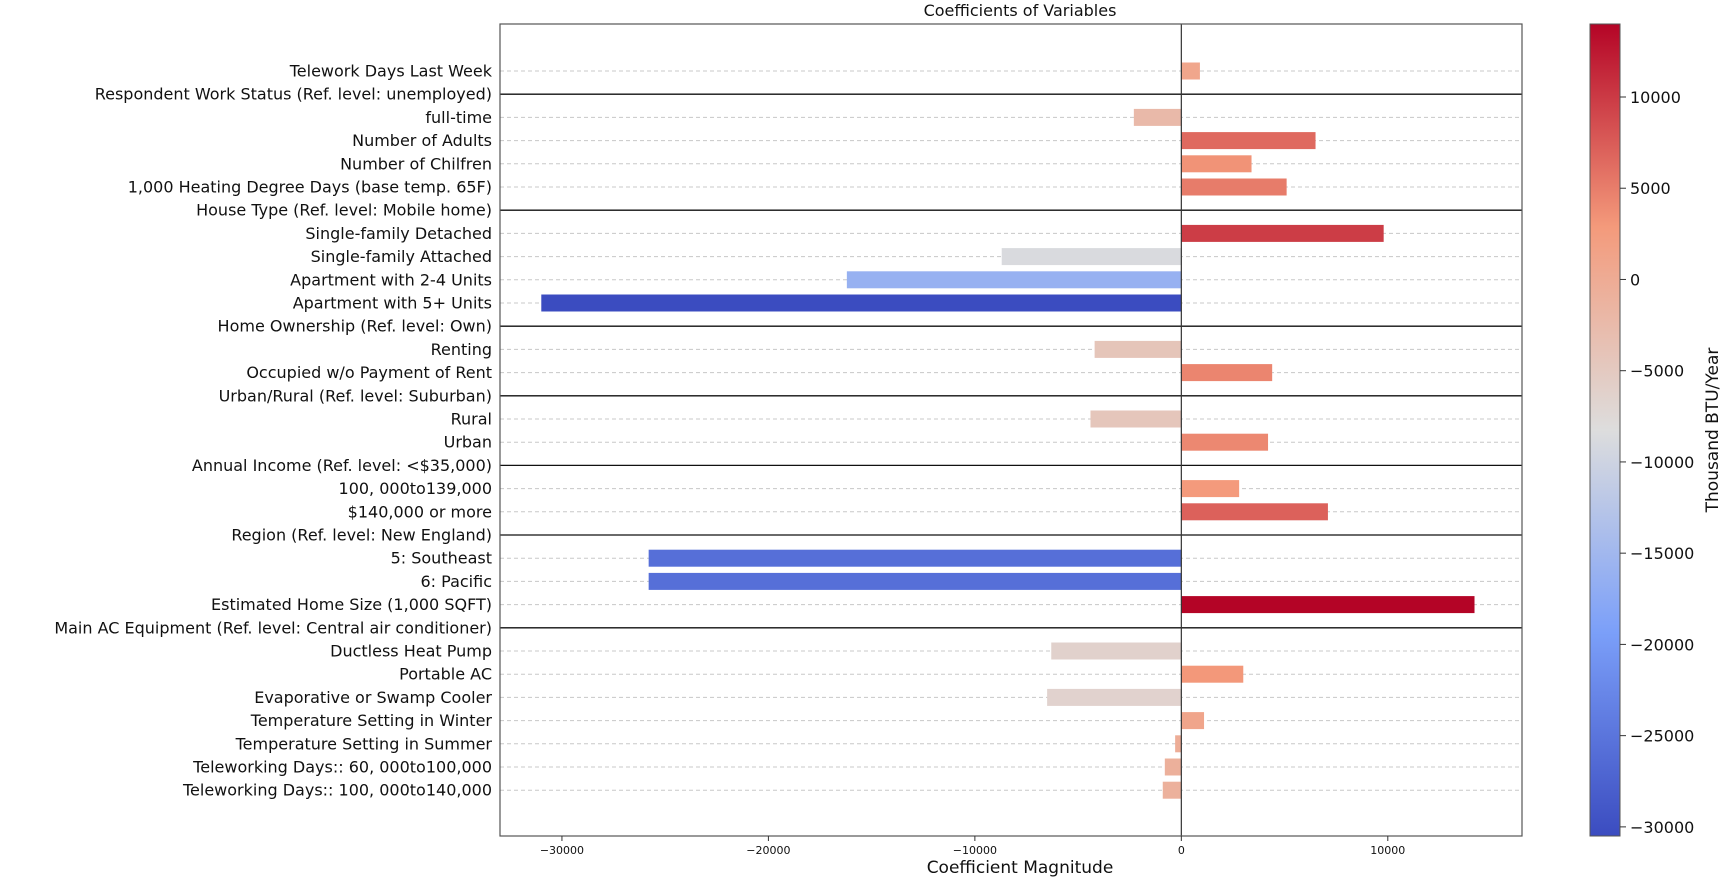  Describe the element at coordinates (369, 372) in the screenshot. I see `category-label: Occupied w/o Payment of Rent` at that location.